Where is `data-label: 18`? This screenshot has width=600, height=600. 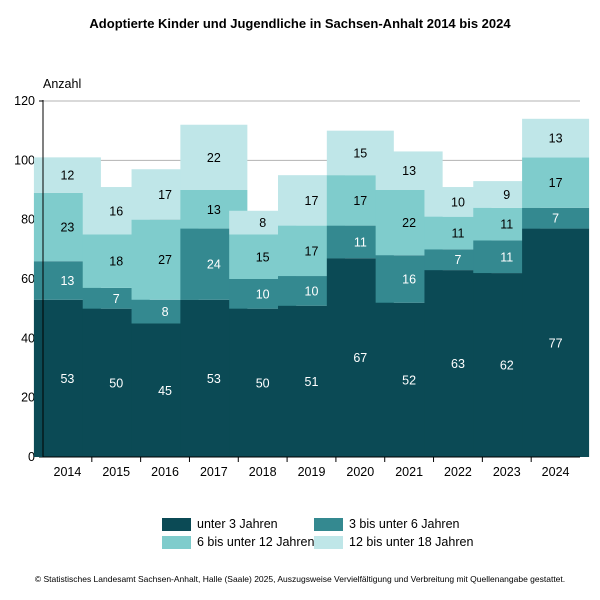 data-label: 18 is located at coordinates (116, 262).